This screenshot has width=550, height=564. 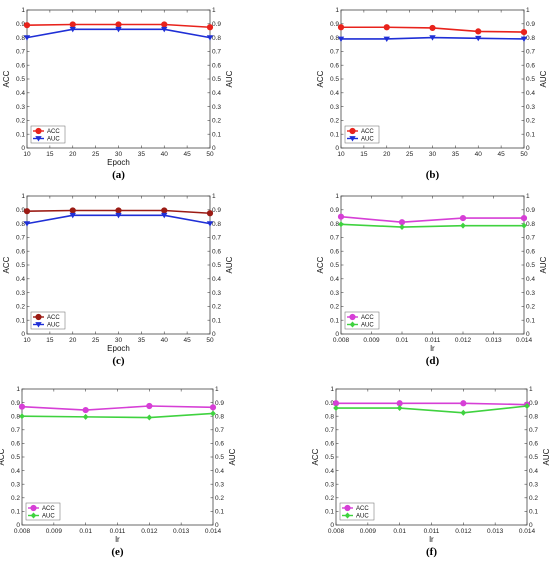 I want to click on x-tick-label: 0.014, so click(x=213, y=531).